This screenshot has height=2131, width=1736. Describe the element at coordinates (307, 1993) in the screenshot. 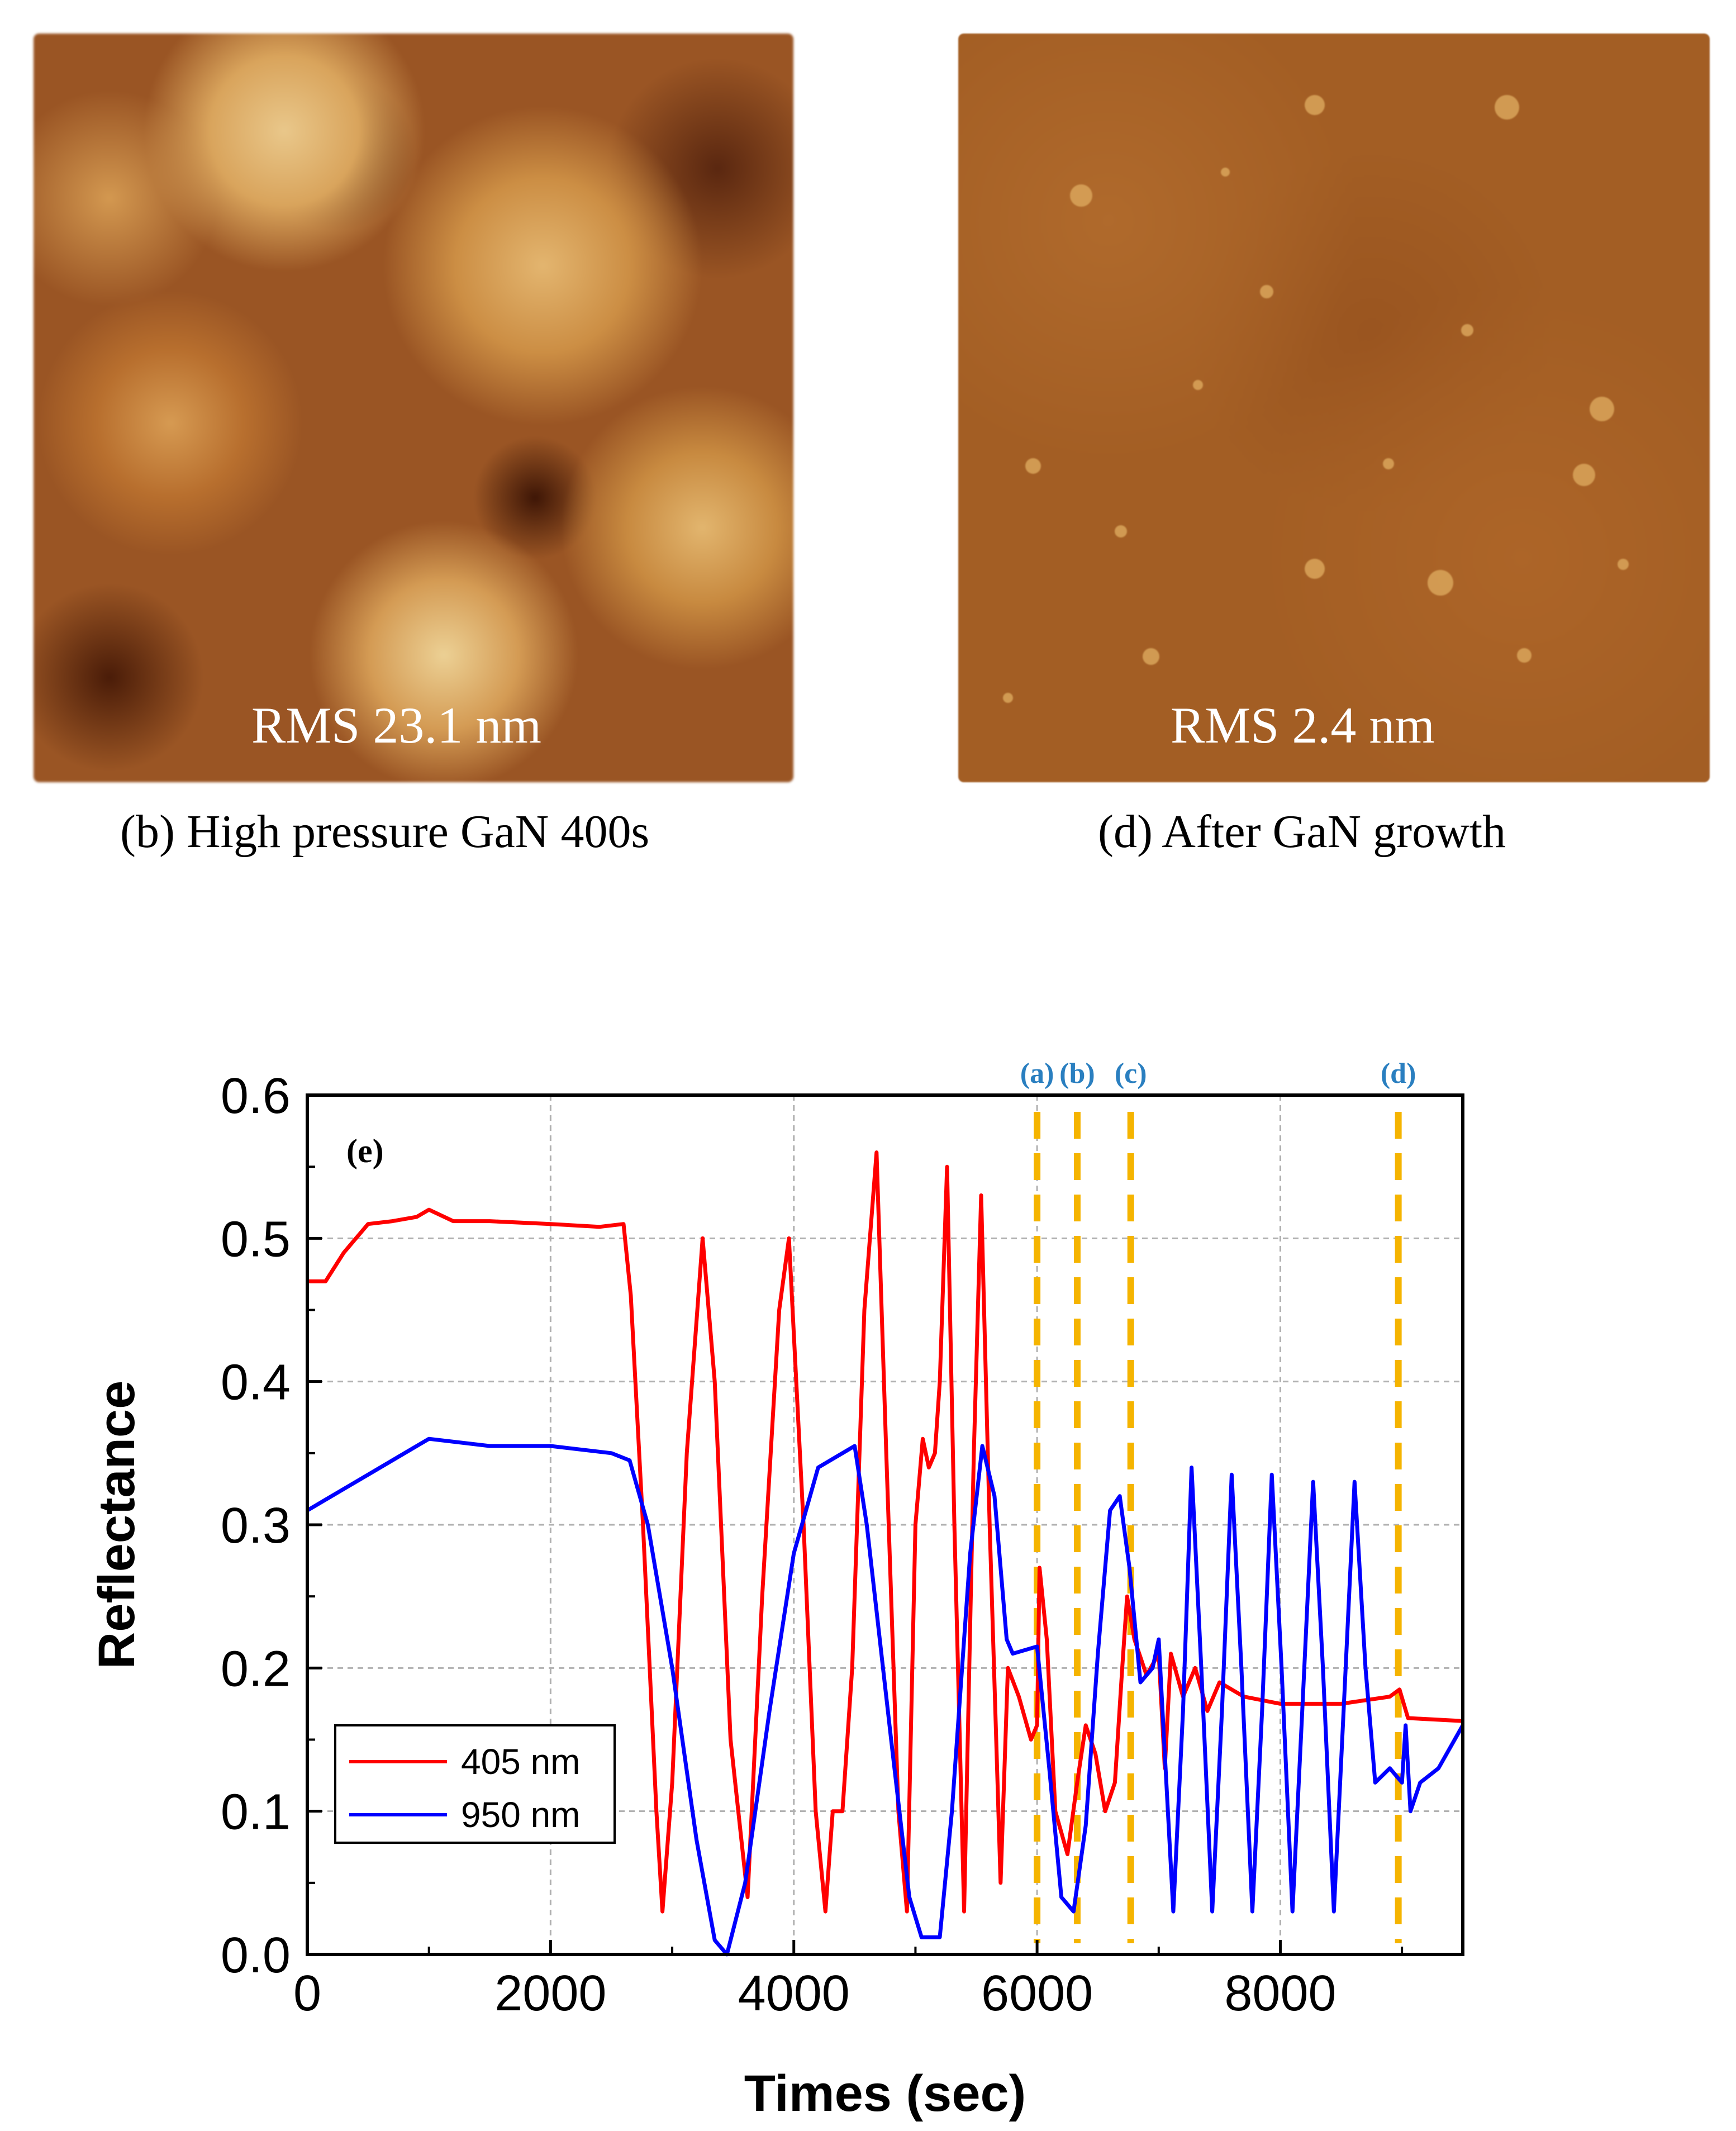

I see `x-tick-label: 0` at that location.